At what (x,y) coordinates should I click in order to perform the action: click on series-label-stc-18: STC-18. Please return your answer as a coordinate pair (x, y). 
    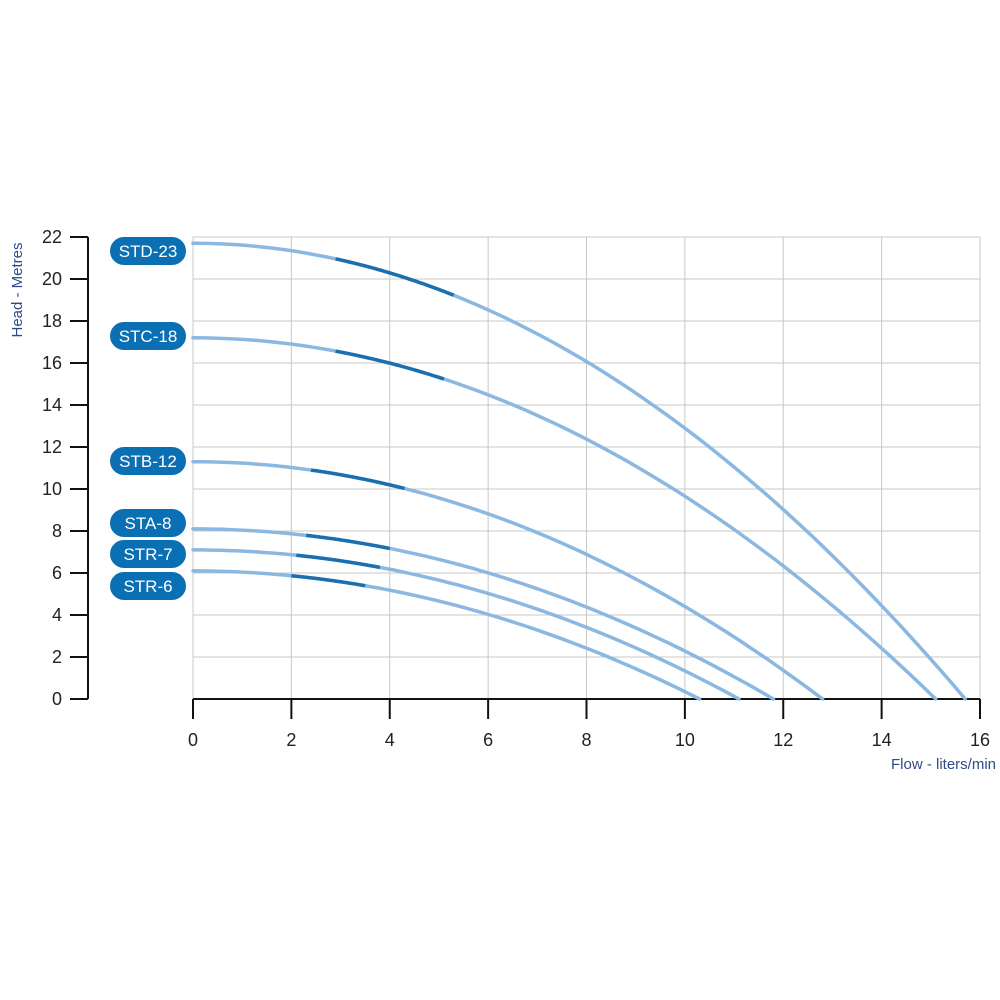
    Looking at the image, I should click on (148, 336).